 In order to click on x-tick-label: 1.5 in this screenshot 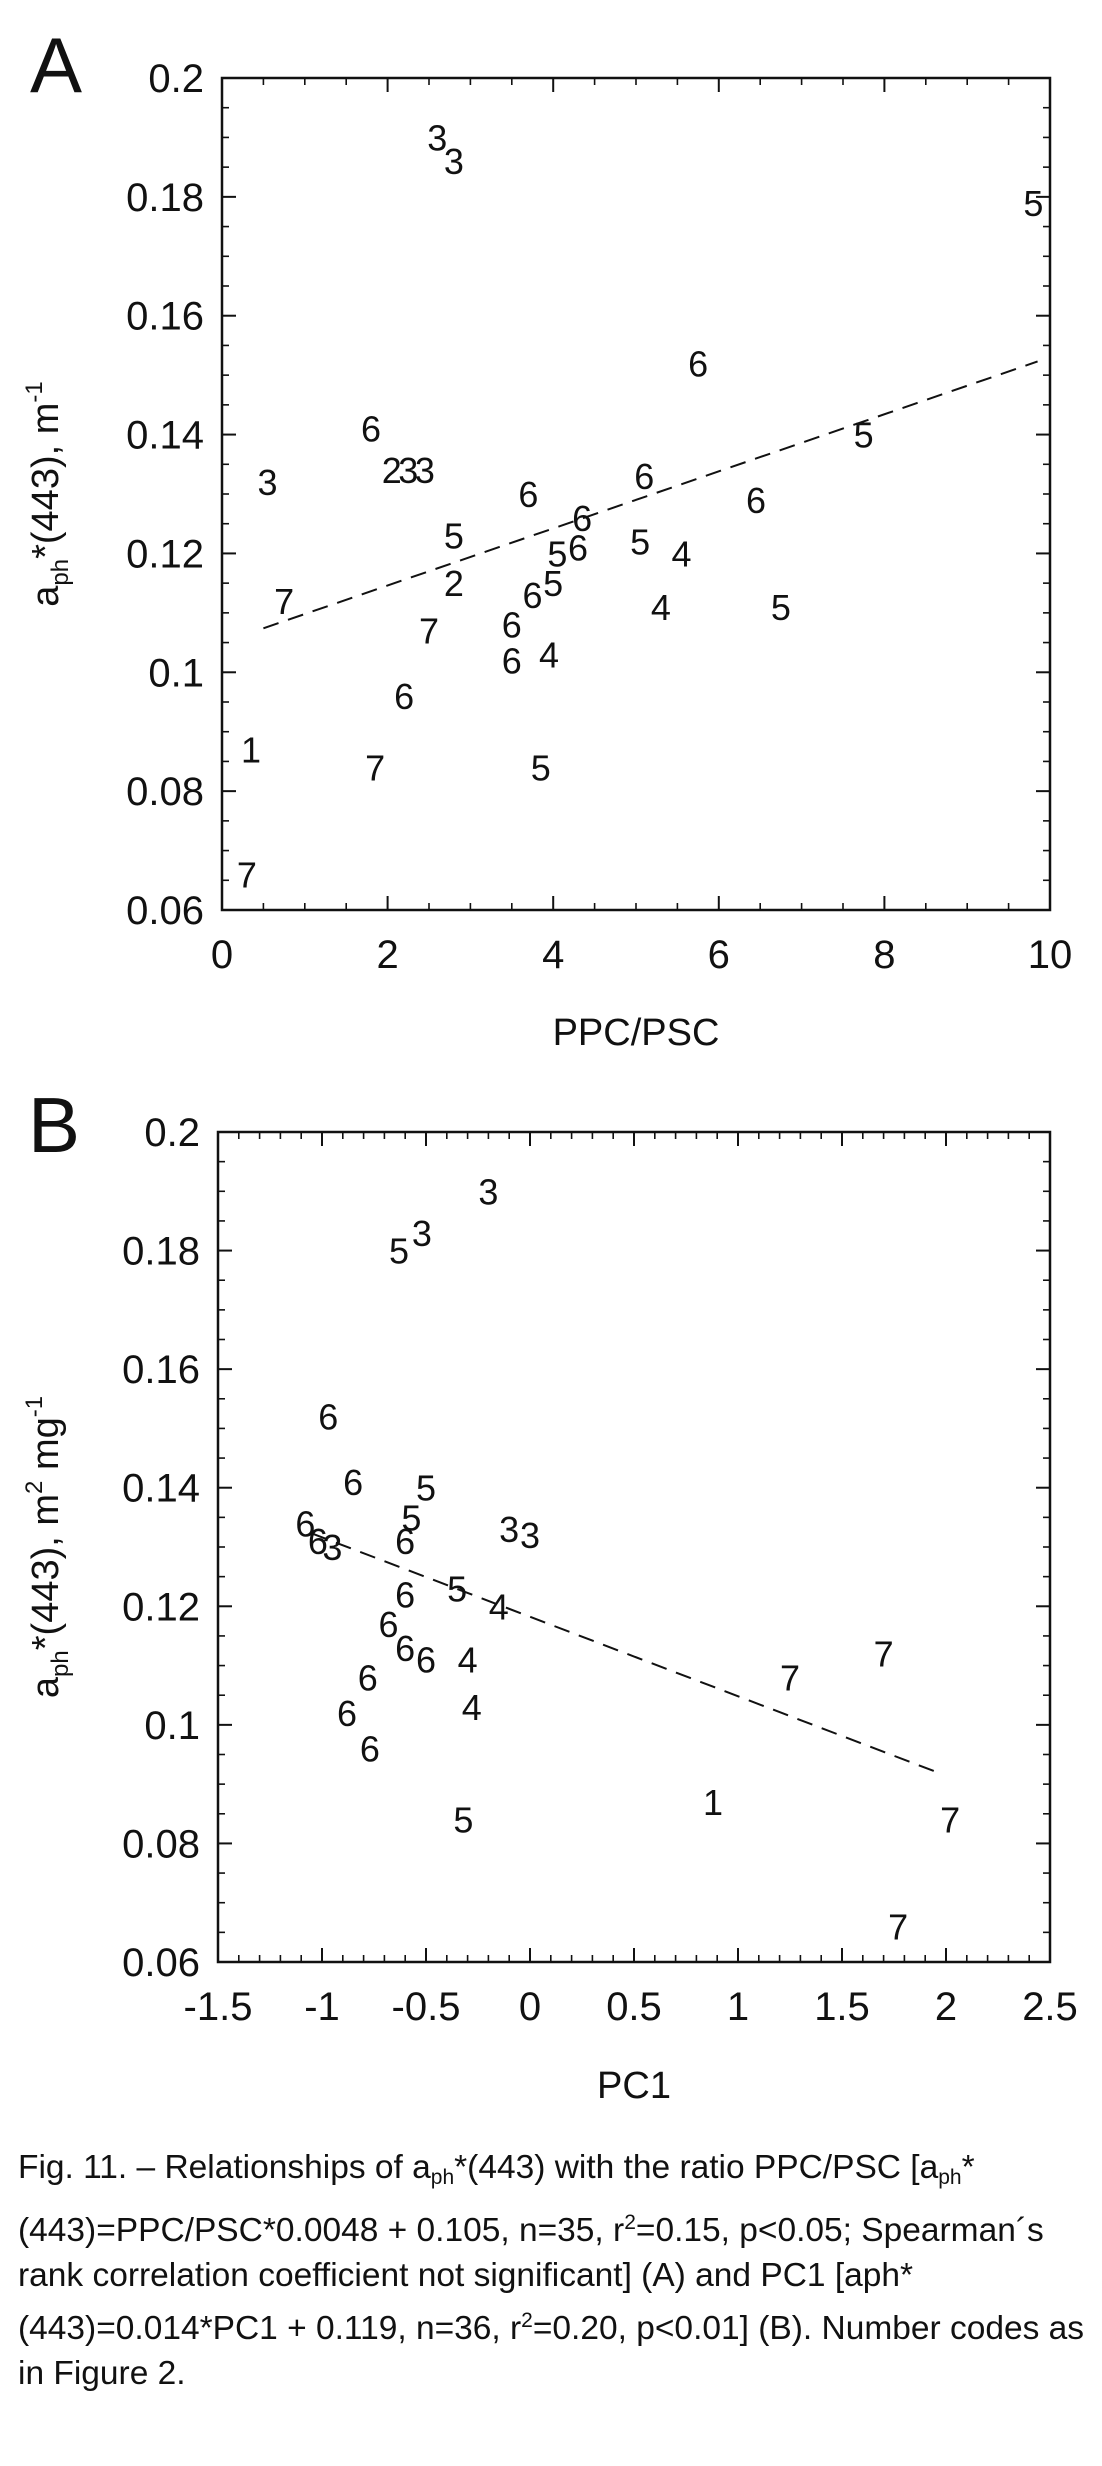, I will do `click(842, 2007)`.